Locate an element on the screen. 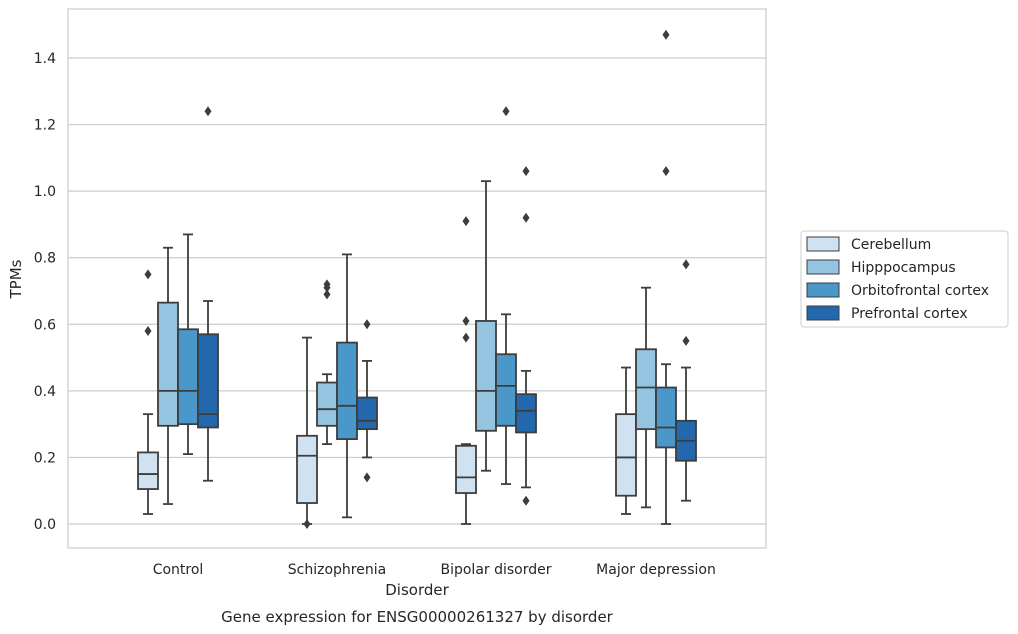 This screenshot has height=634, width=1018. legend-item: Orbitofrontal cortex is located at coordinates (897, 290).